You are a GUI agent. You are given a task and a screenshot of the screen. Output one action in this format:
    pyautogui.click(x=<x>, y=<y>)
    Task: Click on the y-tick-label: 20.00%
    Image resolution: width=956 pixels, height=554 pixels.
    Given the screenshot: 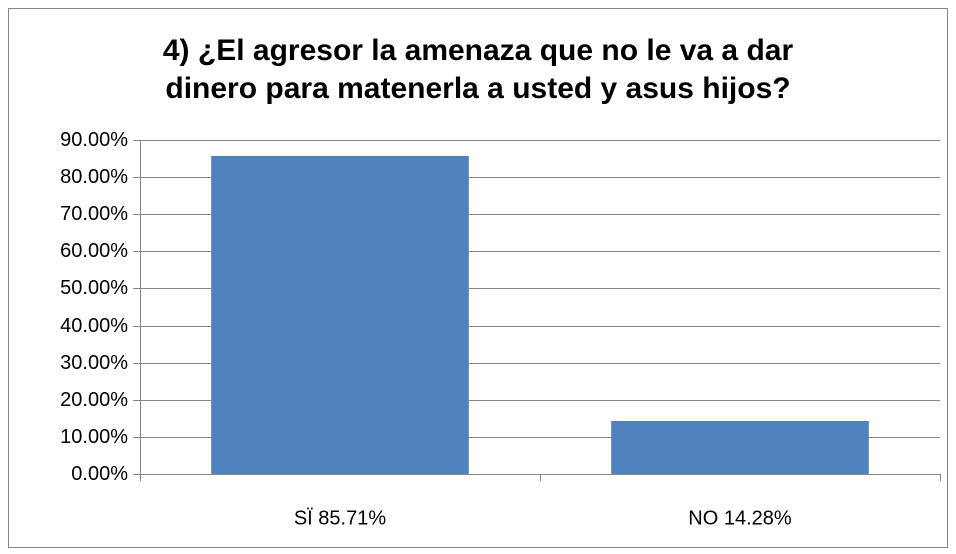 What is the action you would take?
    pyautogui.click(x=94, y=400)
    